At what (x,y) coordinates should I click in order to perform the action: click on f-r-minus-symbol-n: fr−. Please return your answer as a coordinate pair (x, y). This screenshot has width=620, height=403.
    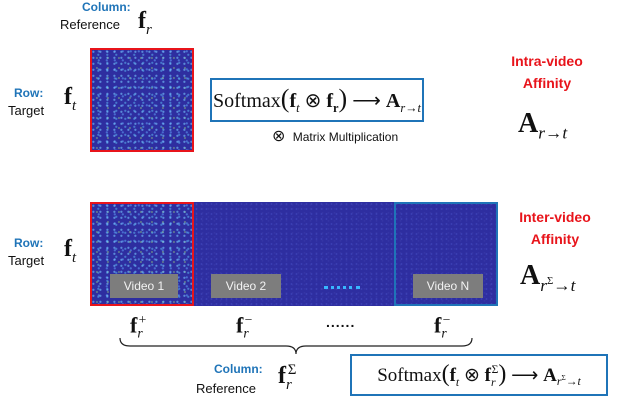
    Looking at the image, I should click on (442, 326).